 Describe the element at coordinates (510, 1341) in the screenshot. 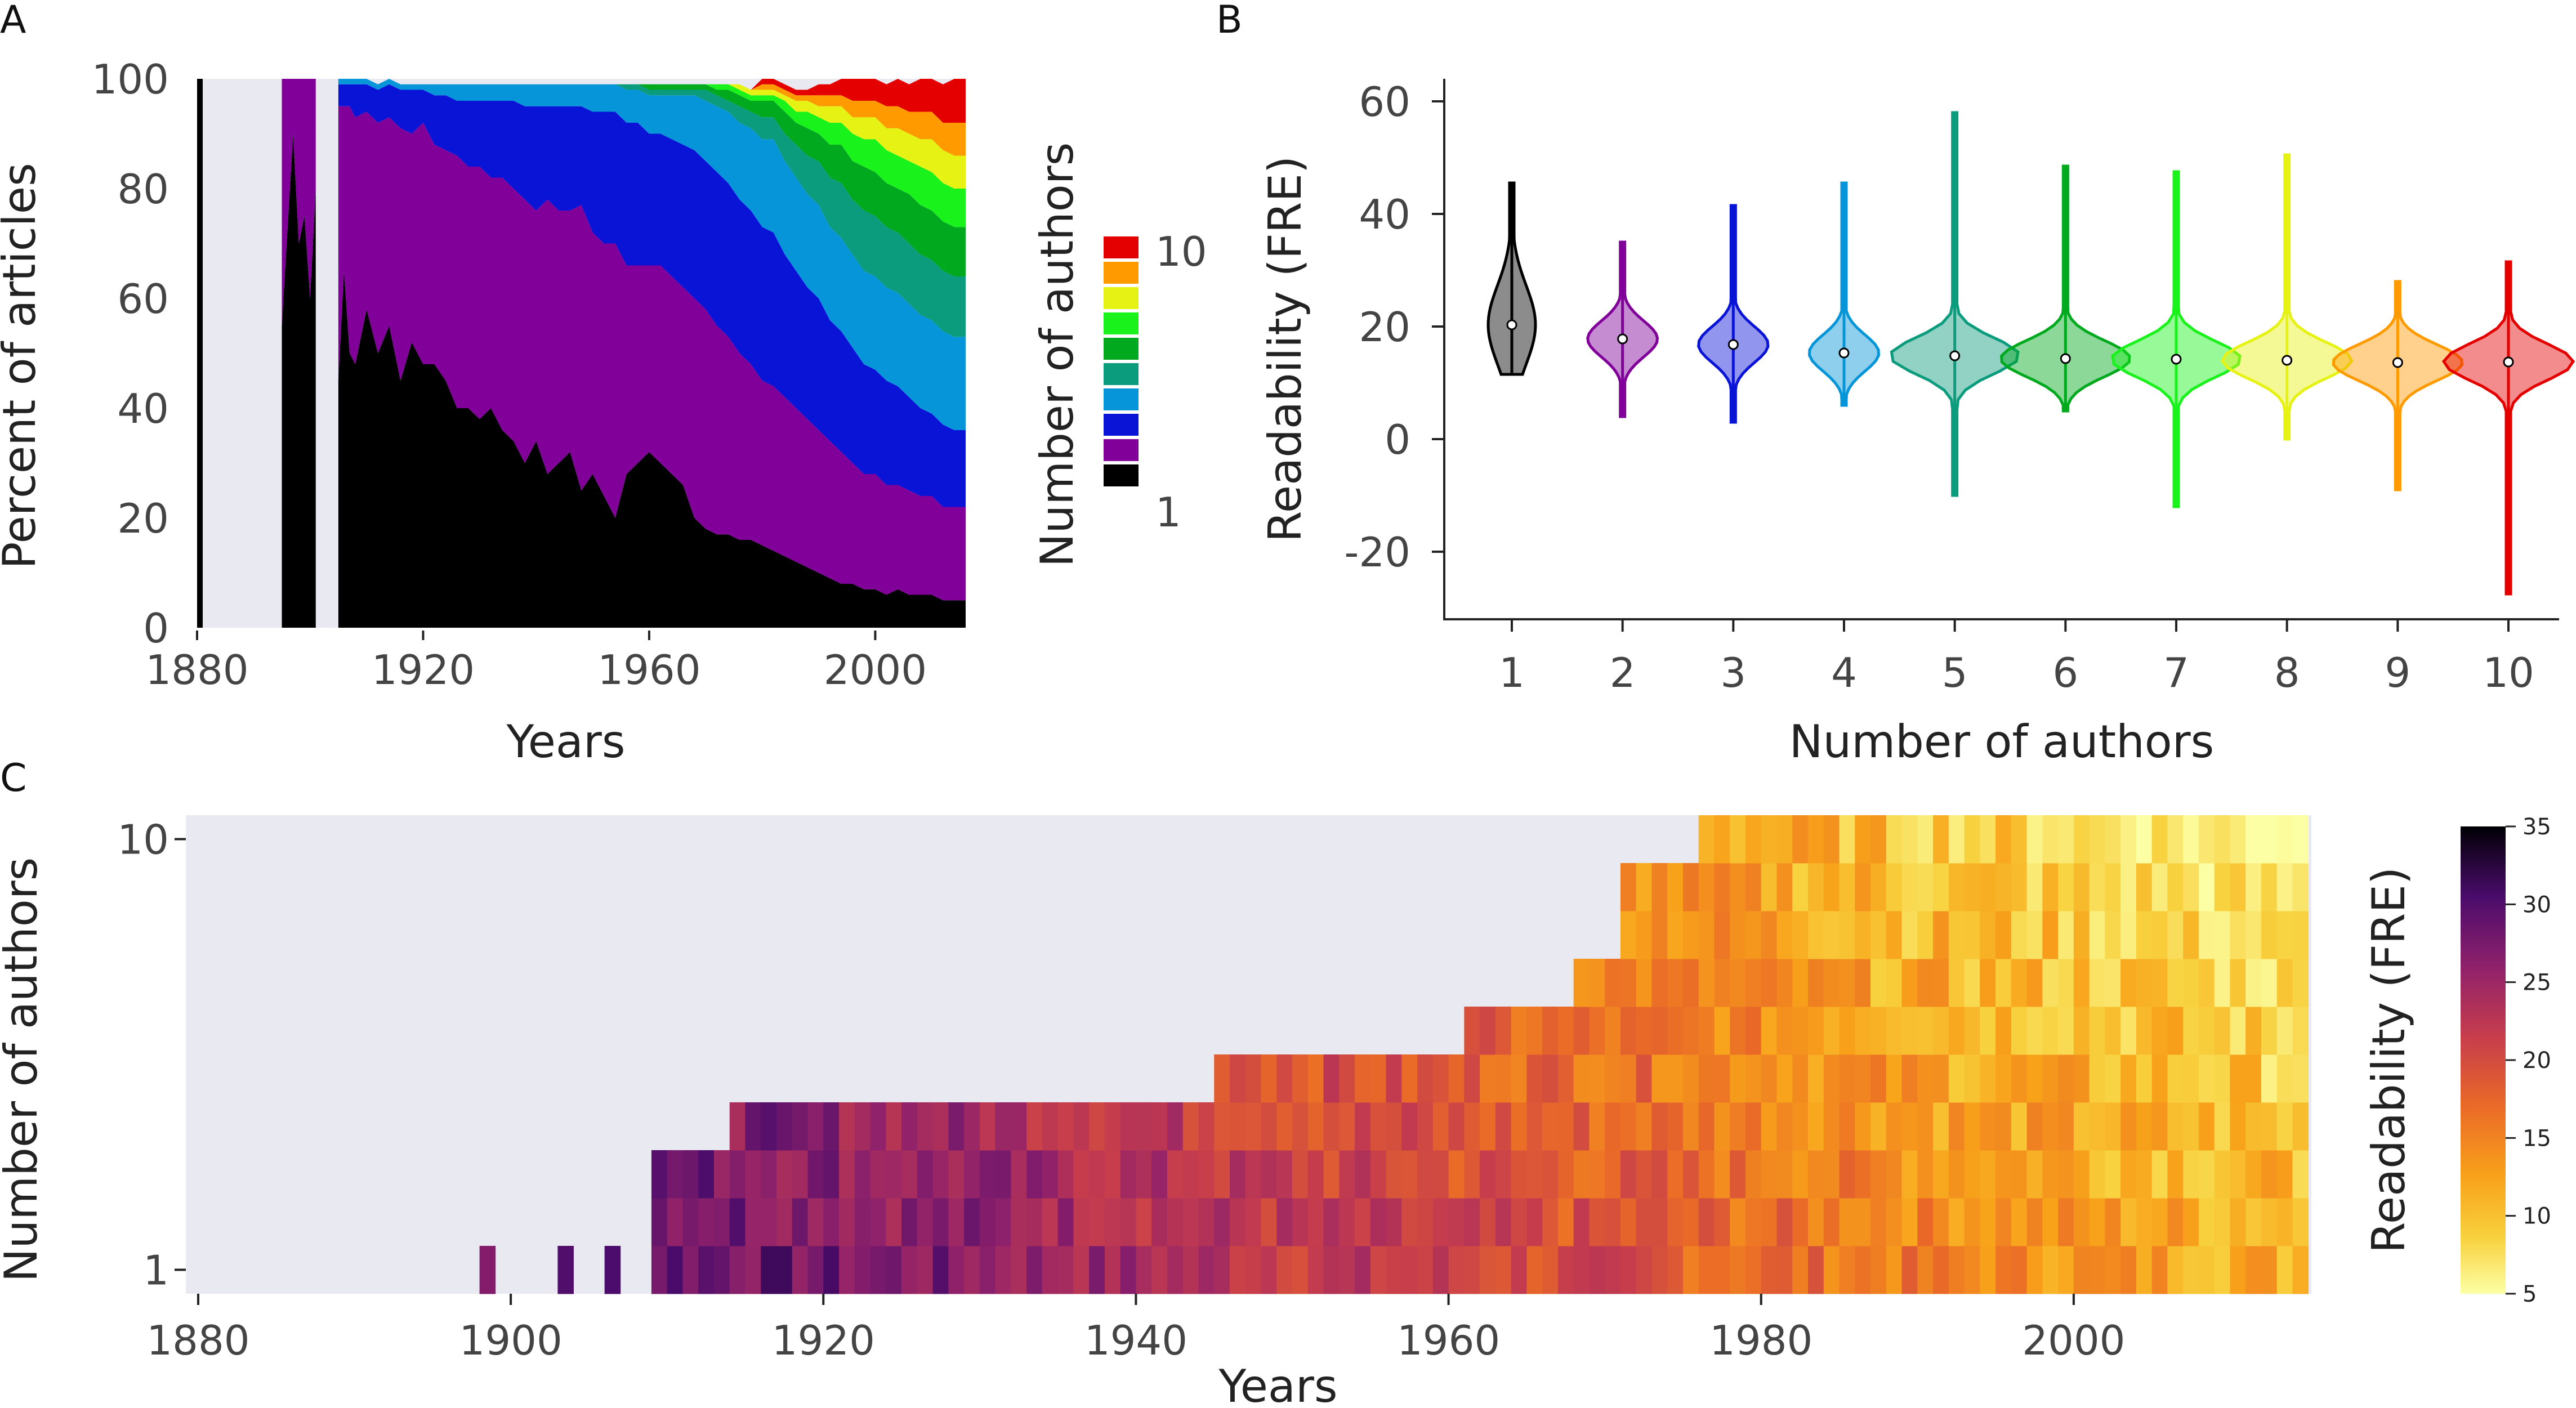

I see `x-tick-label: 1900` at that location.